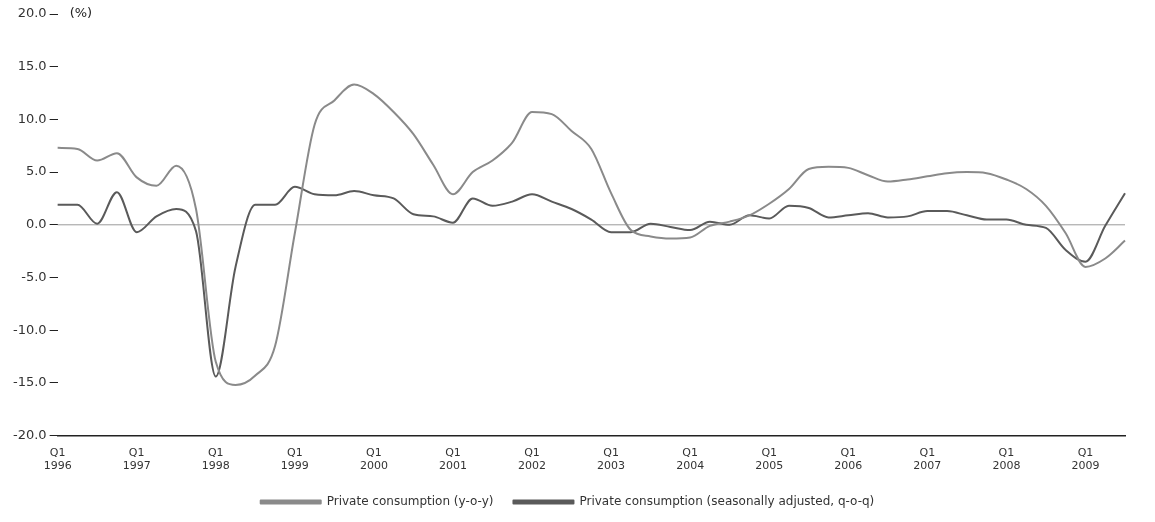 The image size is (1155, 522). I want to click on y-tick-label: -20.0, so click(30, 434).